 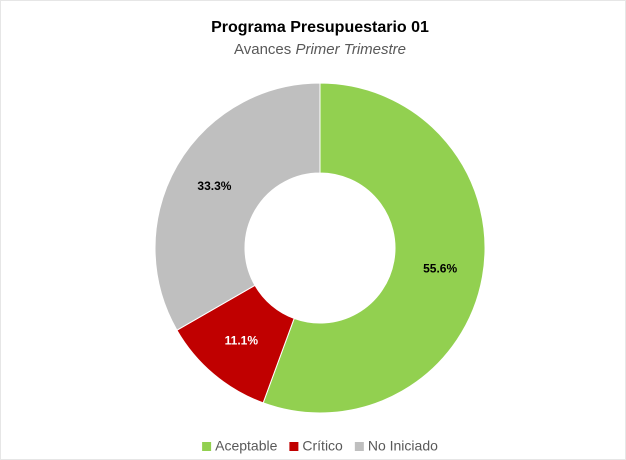 I want to click on chart-title: Programa Presupuestario 01, so click(x=320, y=27).